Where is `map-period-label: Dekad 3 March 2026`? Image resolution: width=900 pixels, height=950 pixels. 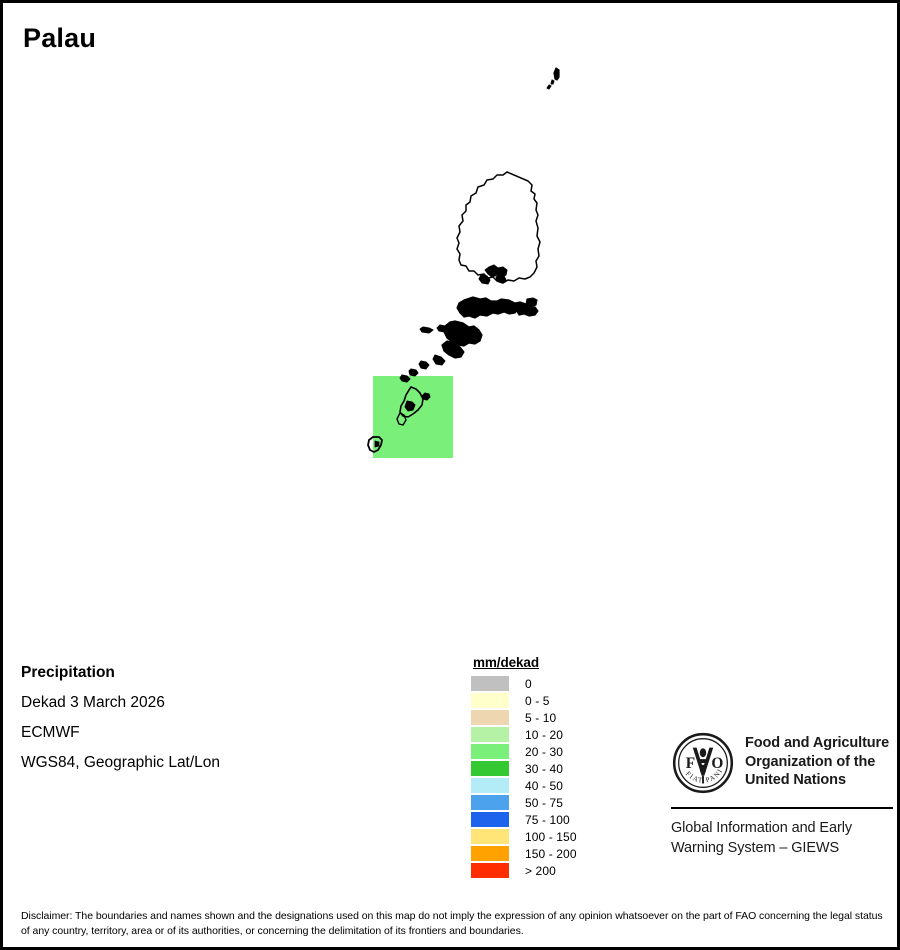
map-period-label: Dekad 3 March 2026 is located at coordinates (93, 702).